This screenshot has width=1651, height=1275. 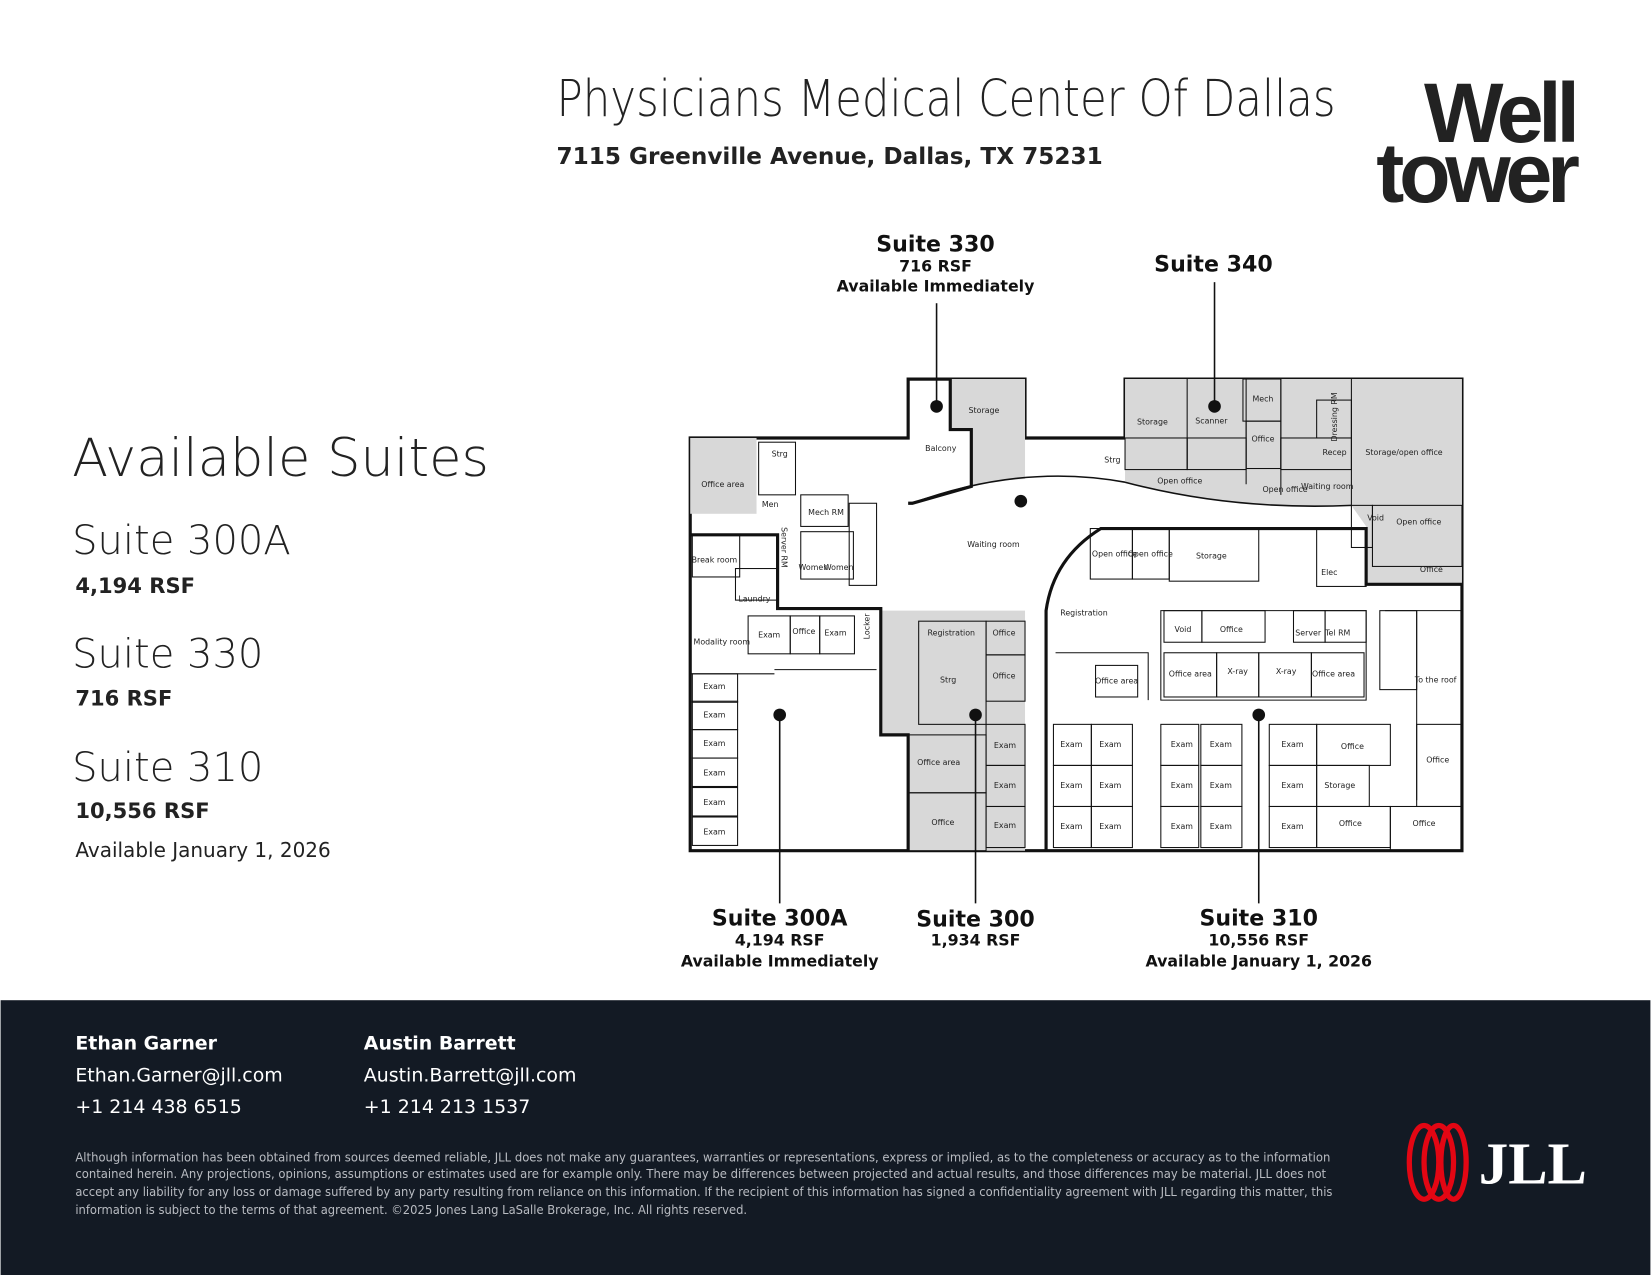 What do you see at coordinates (1258, 918) in the screenshot?
I see `callout-name: Suite 310` at bounding box center [1258, 918].